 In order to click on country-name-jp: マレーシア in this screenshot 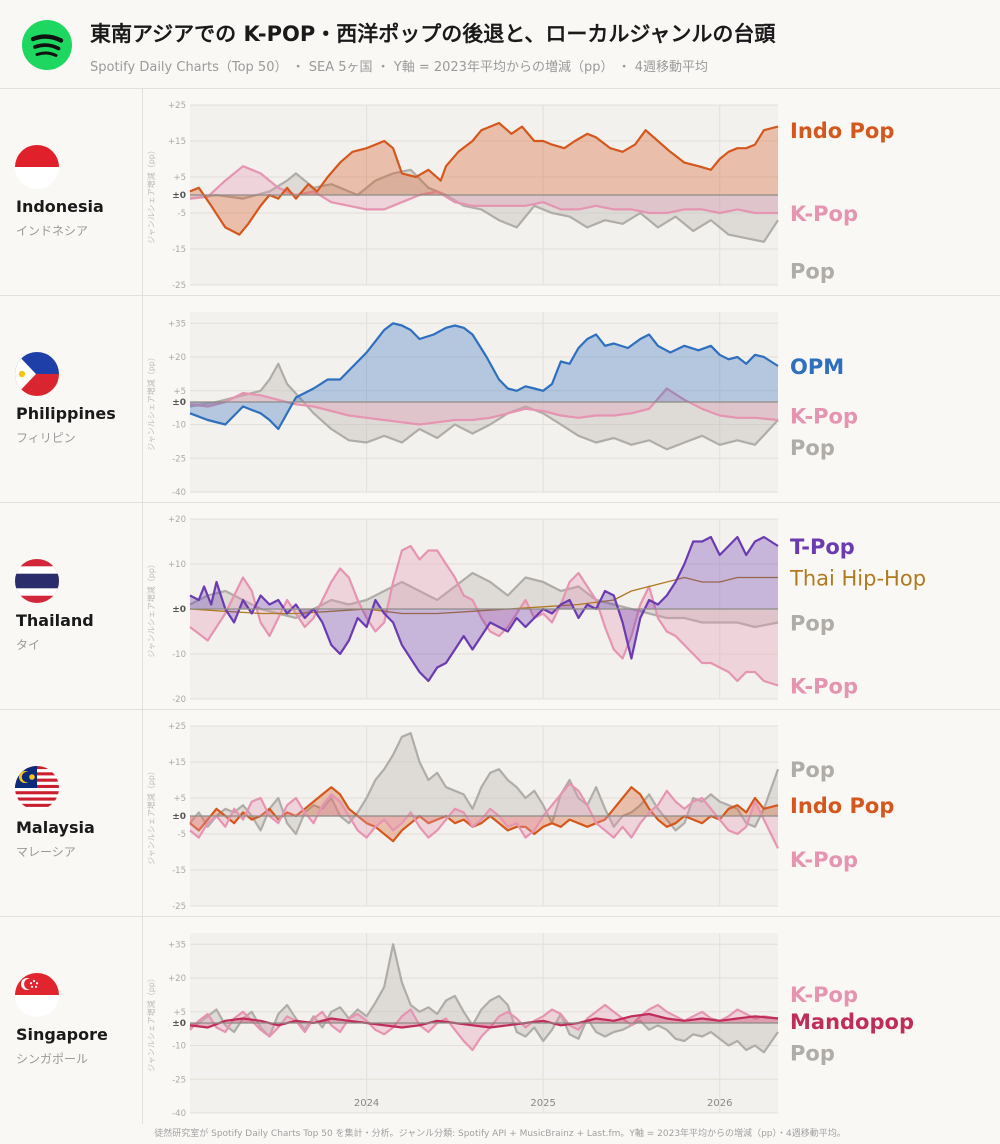, I will do `click(46, 852)`.